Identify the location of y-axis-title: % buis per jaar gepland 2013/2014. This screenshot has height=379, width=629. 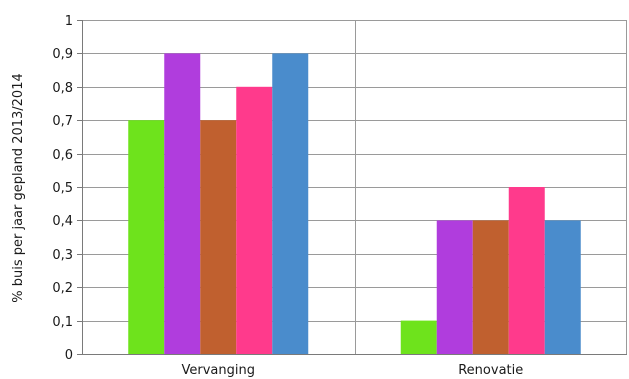
(18, 188).